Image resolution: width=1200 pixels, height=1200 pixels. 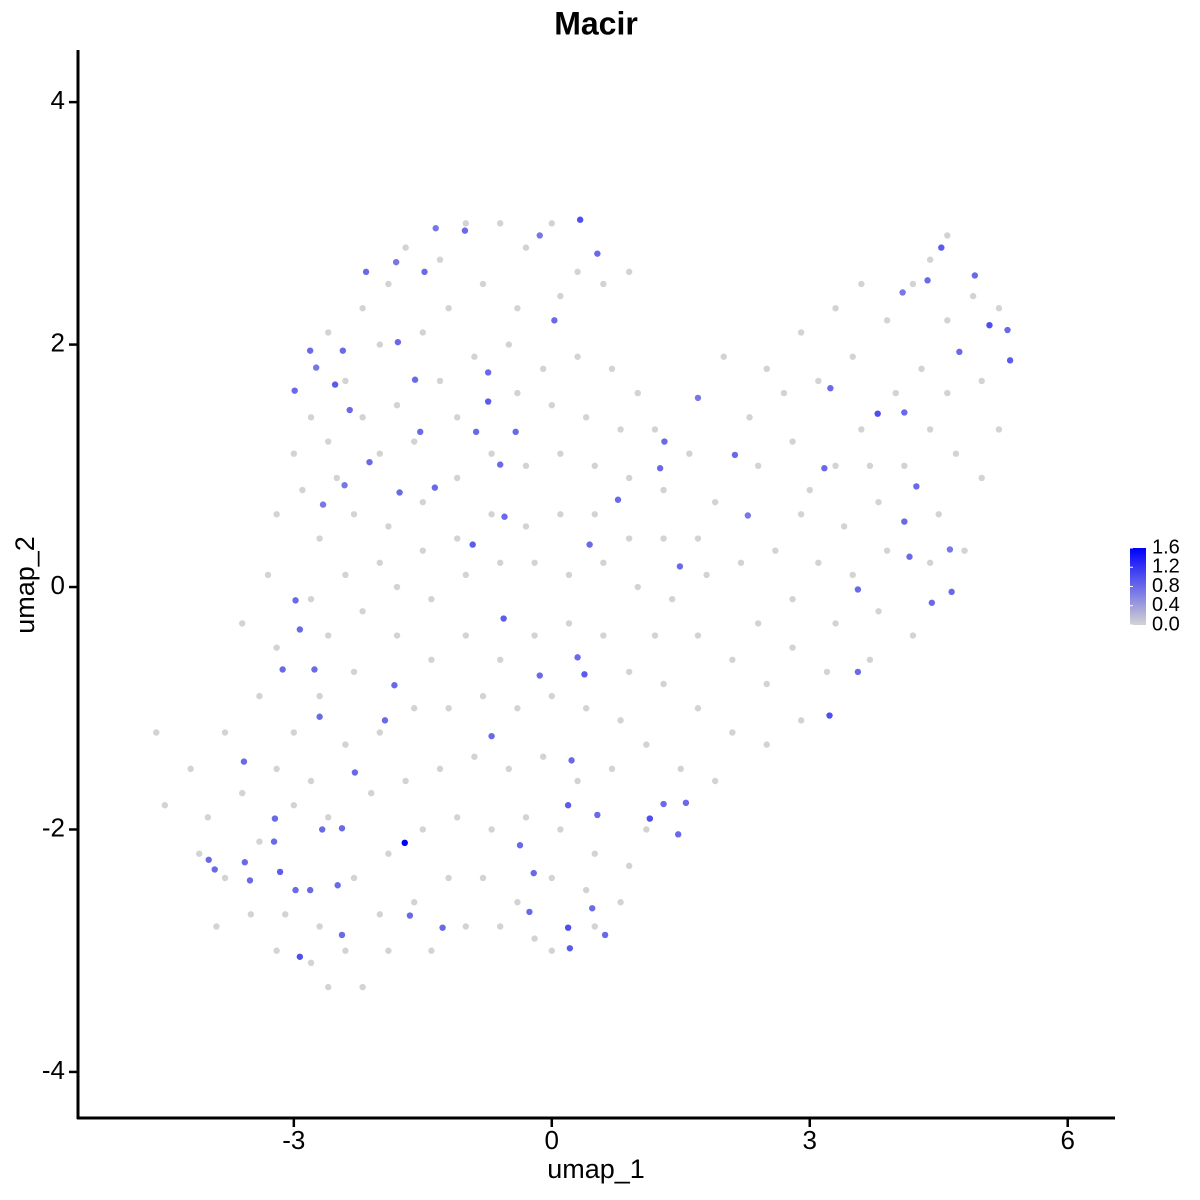 What do you see at coordinates (58, 100) in the screenshot?
I see `y-tick-label: 4` at bounding box center [58, 100].